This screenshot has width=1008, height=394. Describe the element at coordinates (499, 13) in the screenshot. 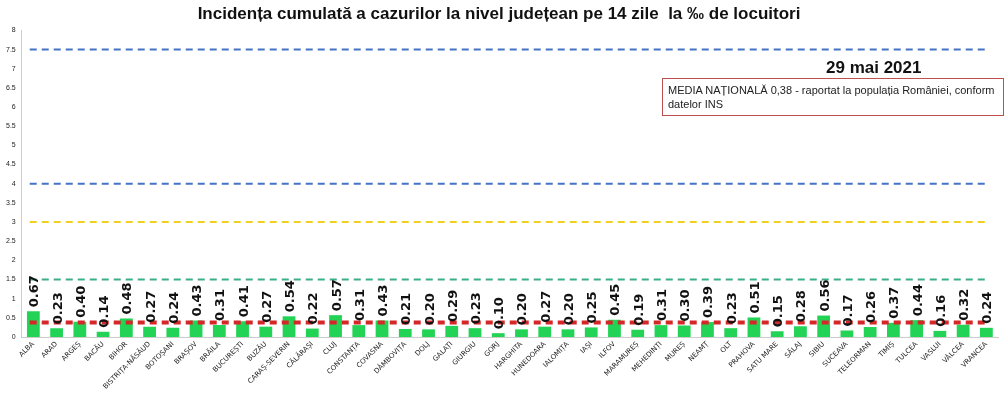

I see `chart-title: Incidența cumulată a cazurilor la nivel județean pe 14 zile la ‰ de locuitori` at that location.